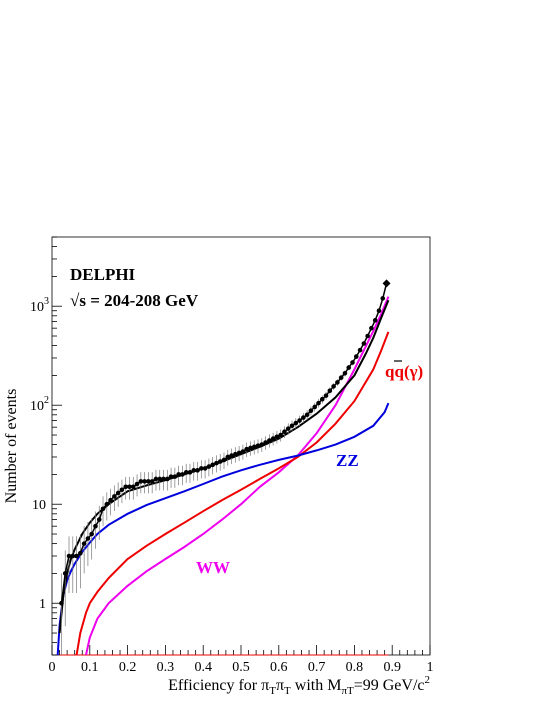 The width and height of the screenshot is (545, 705). I want to click on x-tick-label: 0.7, so click(317, 667).